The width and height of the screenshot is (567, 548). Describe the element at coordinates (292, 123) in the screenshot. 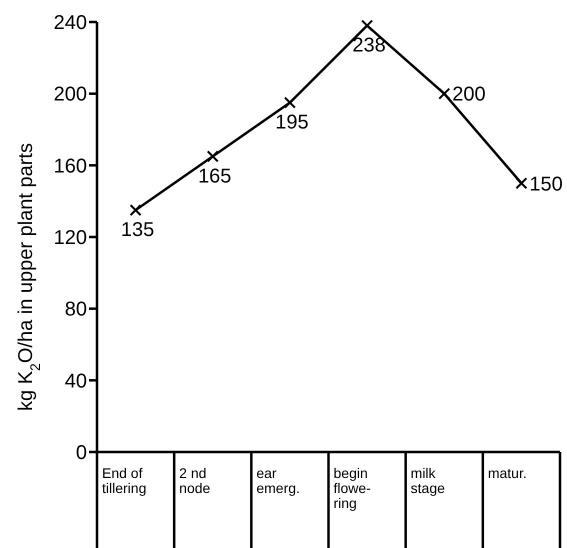

I see `data-label: 195` at that location.